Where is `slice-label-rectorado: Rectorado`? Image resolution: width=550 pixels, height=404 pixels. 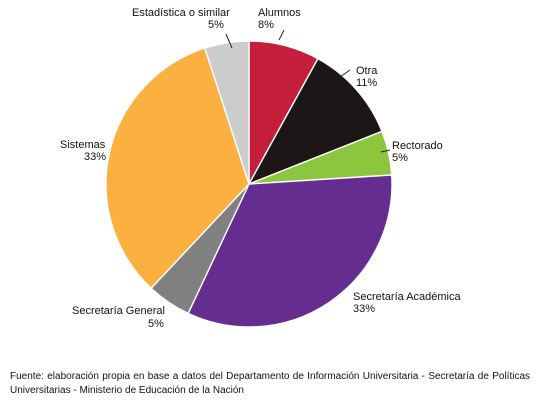 slice-label-rectorado: Rectorado is located at coordinates (417, 146).